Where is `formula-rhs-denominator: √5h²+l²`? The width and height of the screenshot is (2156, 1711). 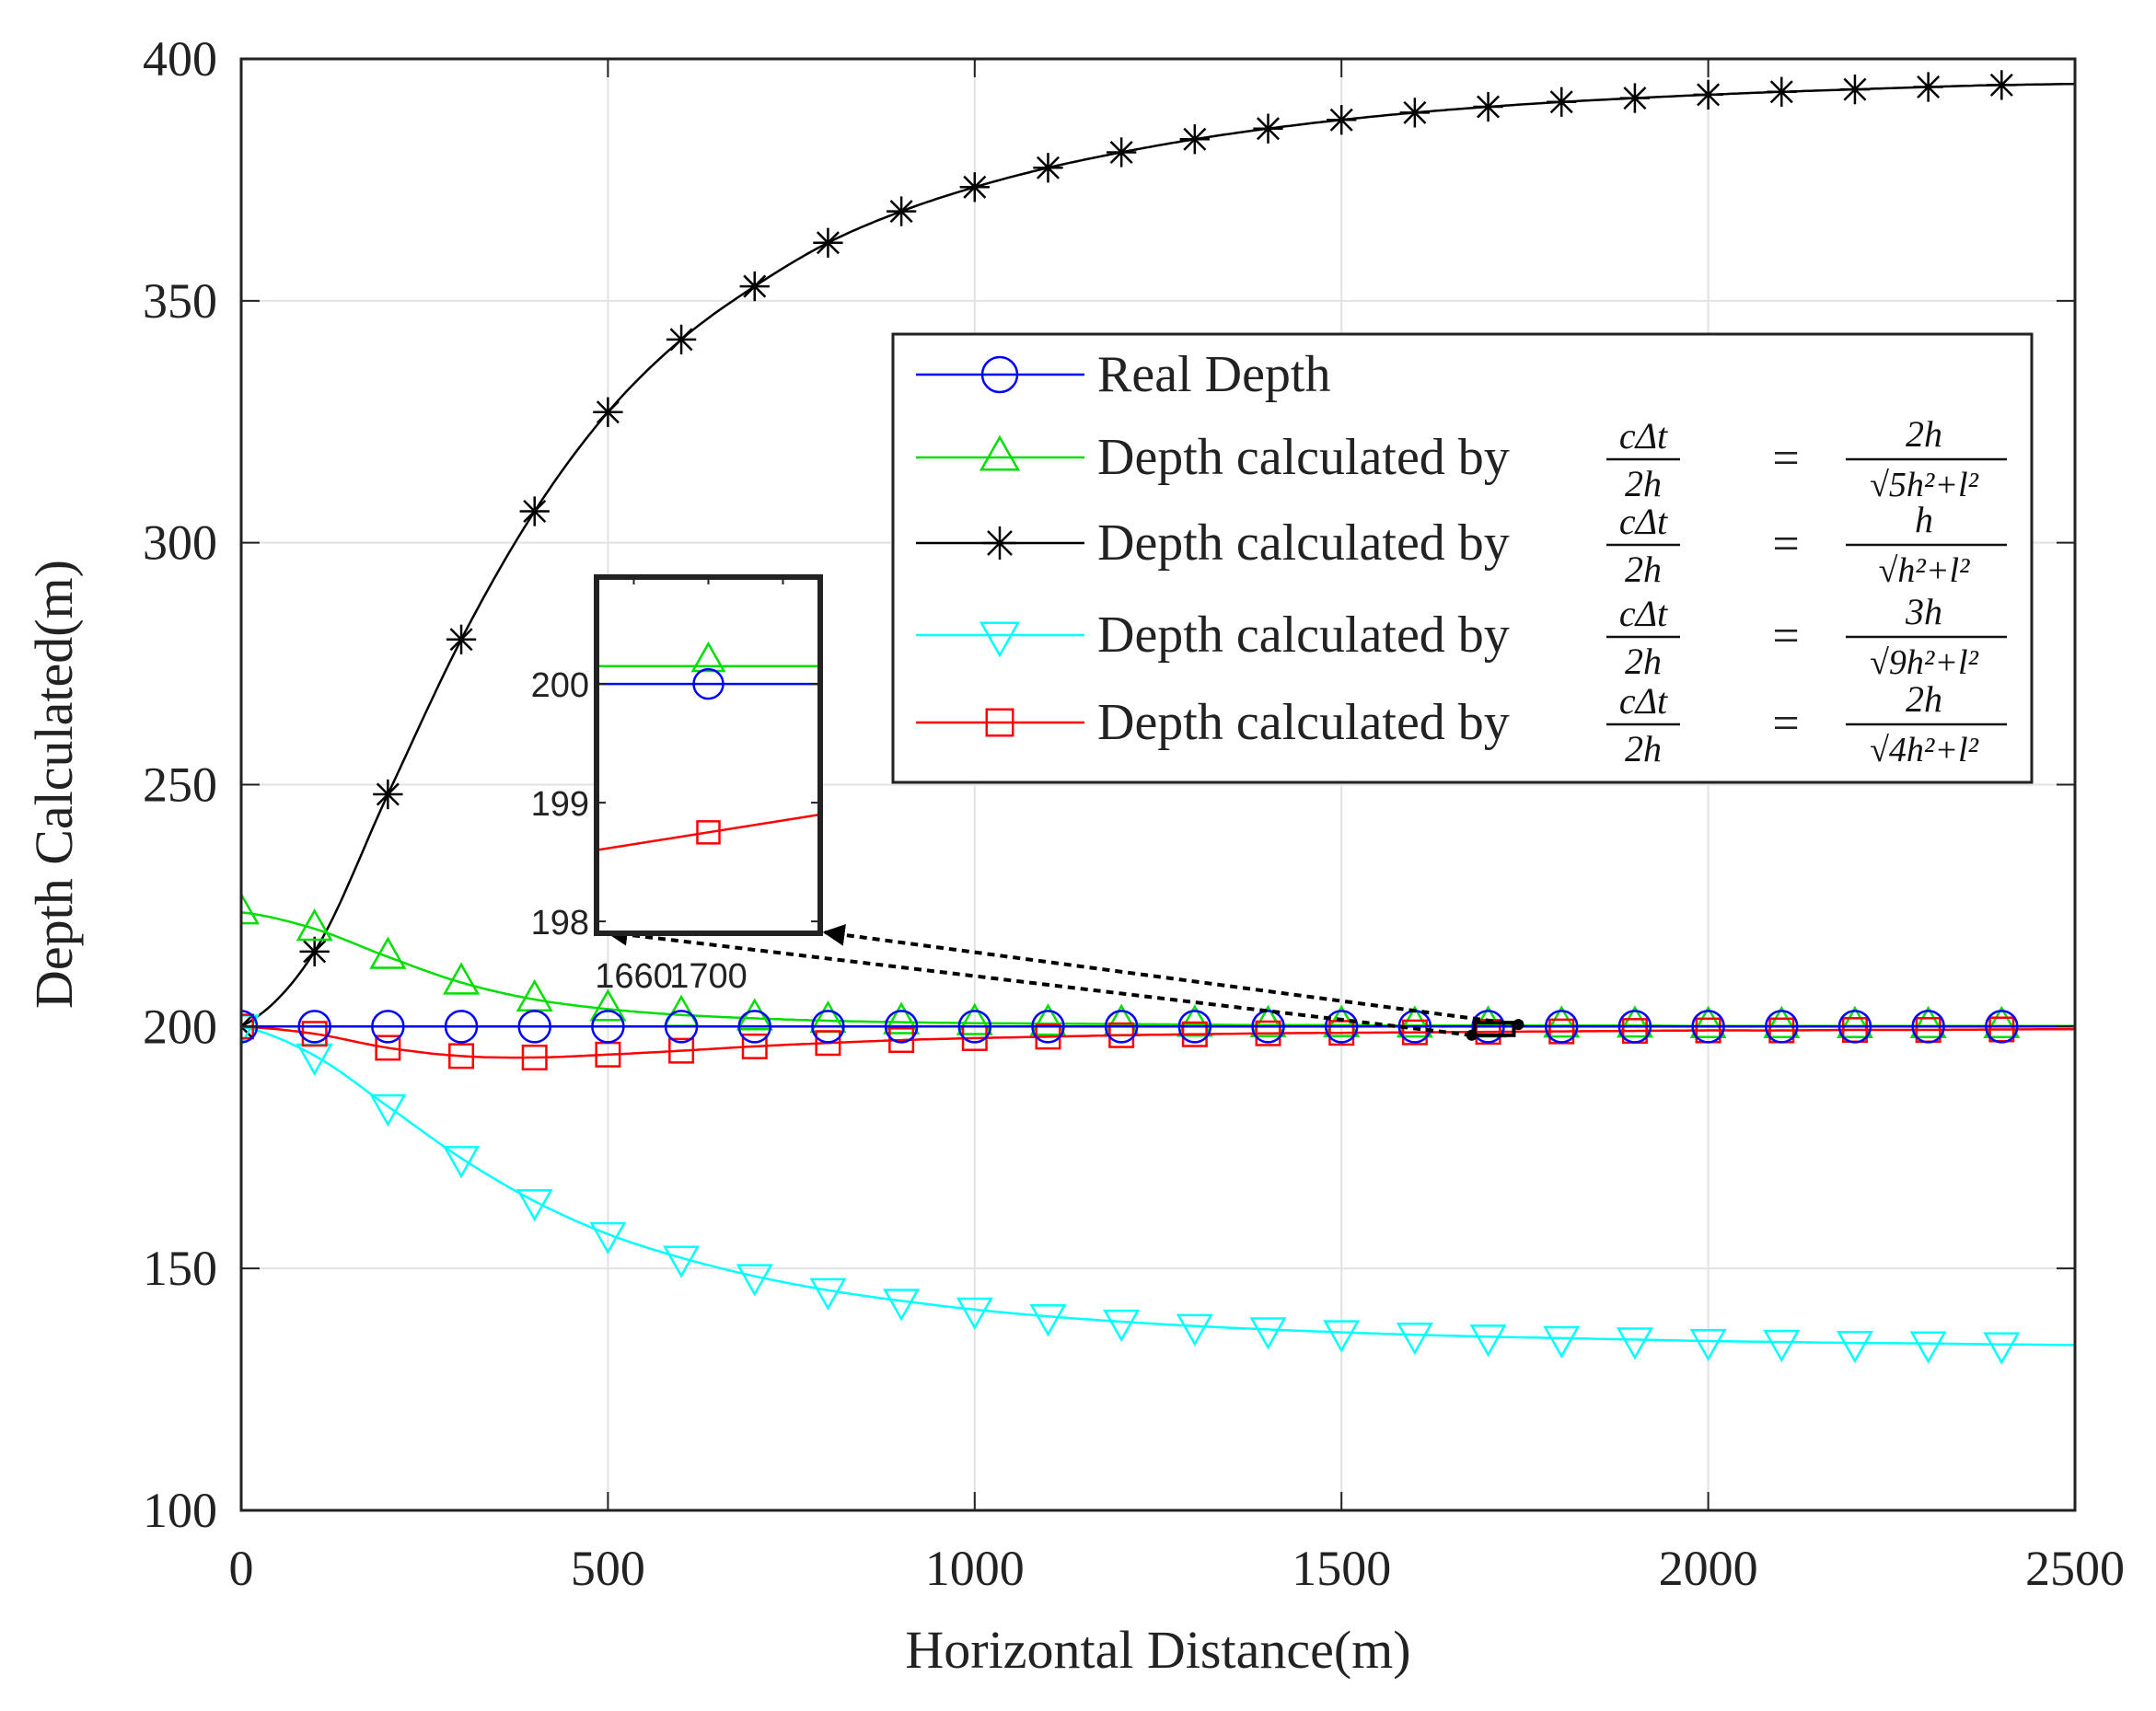
formula-rhs-denominator: √5h²+l² is located at coordinates (1924, 485).